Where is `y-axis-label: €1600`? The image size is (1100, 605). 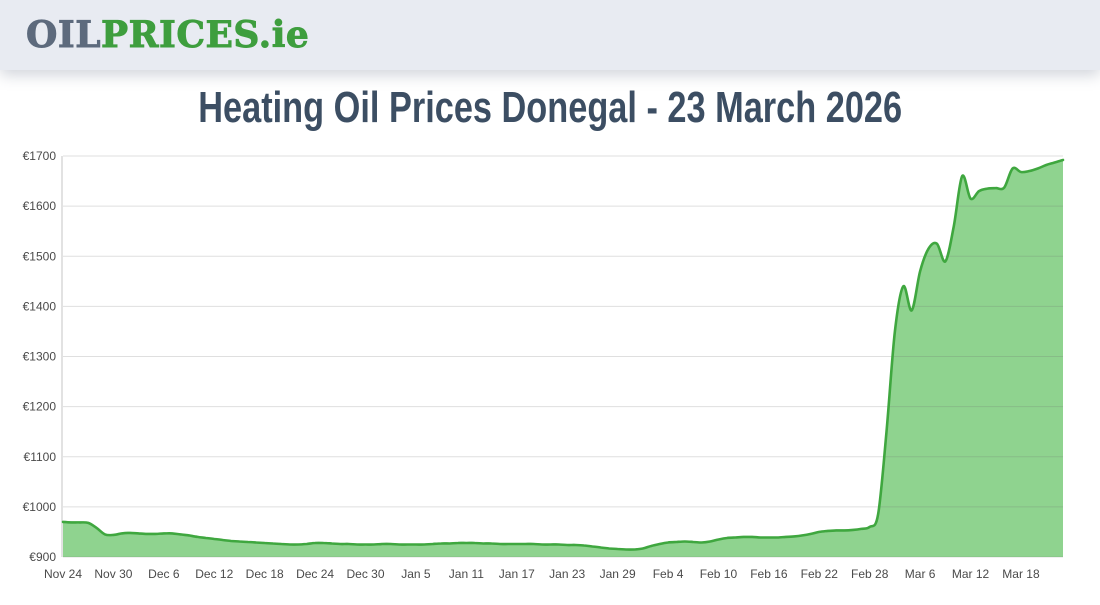 y-axis-label: €1600 is located at coordinates (40, 206).